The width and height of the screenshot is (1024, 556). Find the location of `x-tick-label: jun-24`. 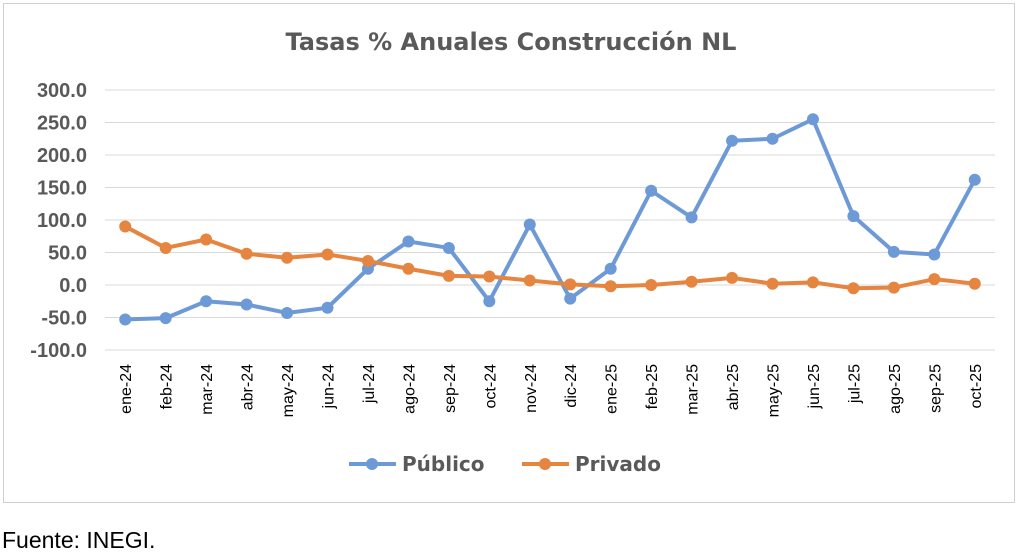

x-tick-label: jun-24 is located at coordinates (329, 387).